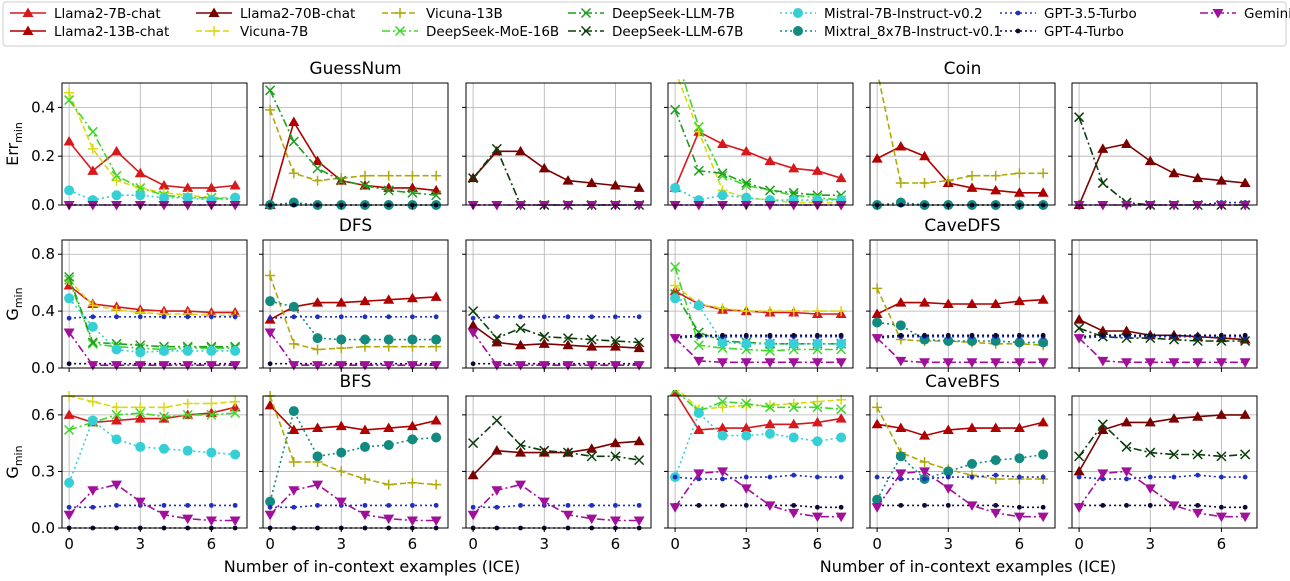 The height and width of the screenshot is (581, 1290). Describe the element at coordinates (960, 143) in the screenshot. I see `series-group` at that location.